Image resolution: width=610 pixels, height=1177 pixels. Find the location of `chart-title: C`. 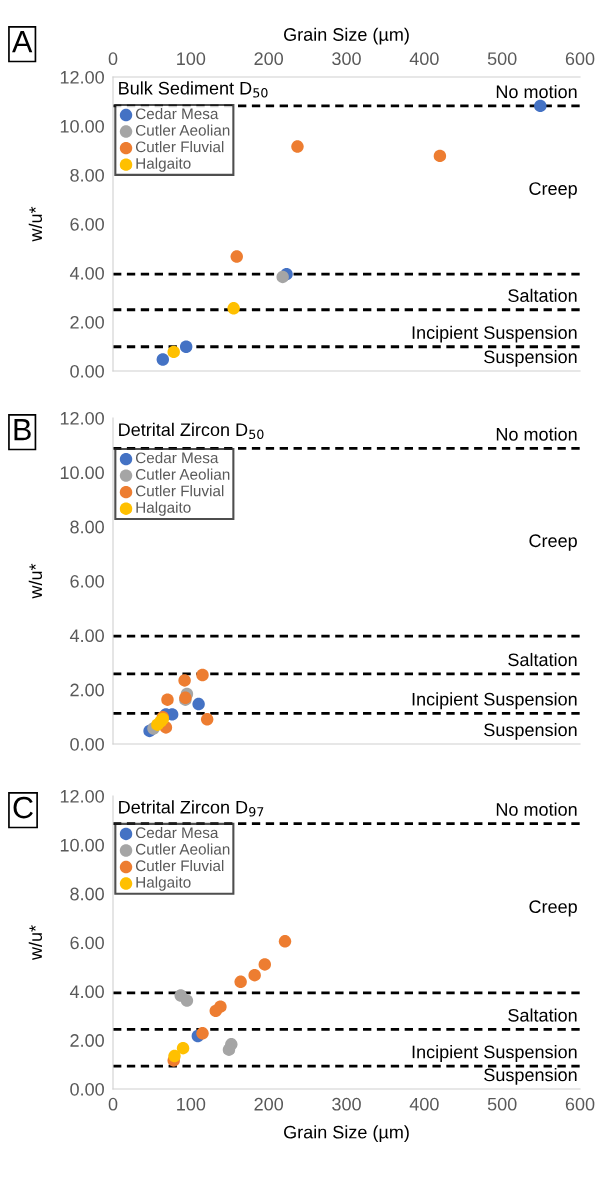

chart-title: C is located at coordinates (23, 807).